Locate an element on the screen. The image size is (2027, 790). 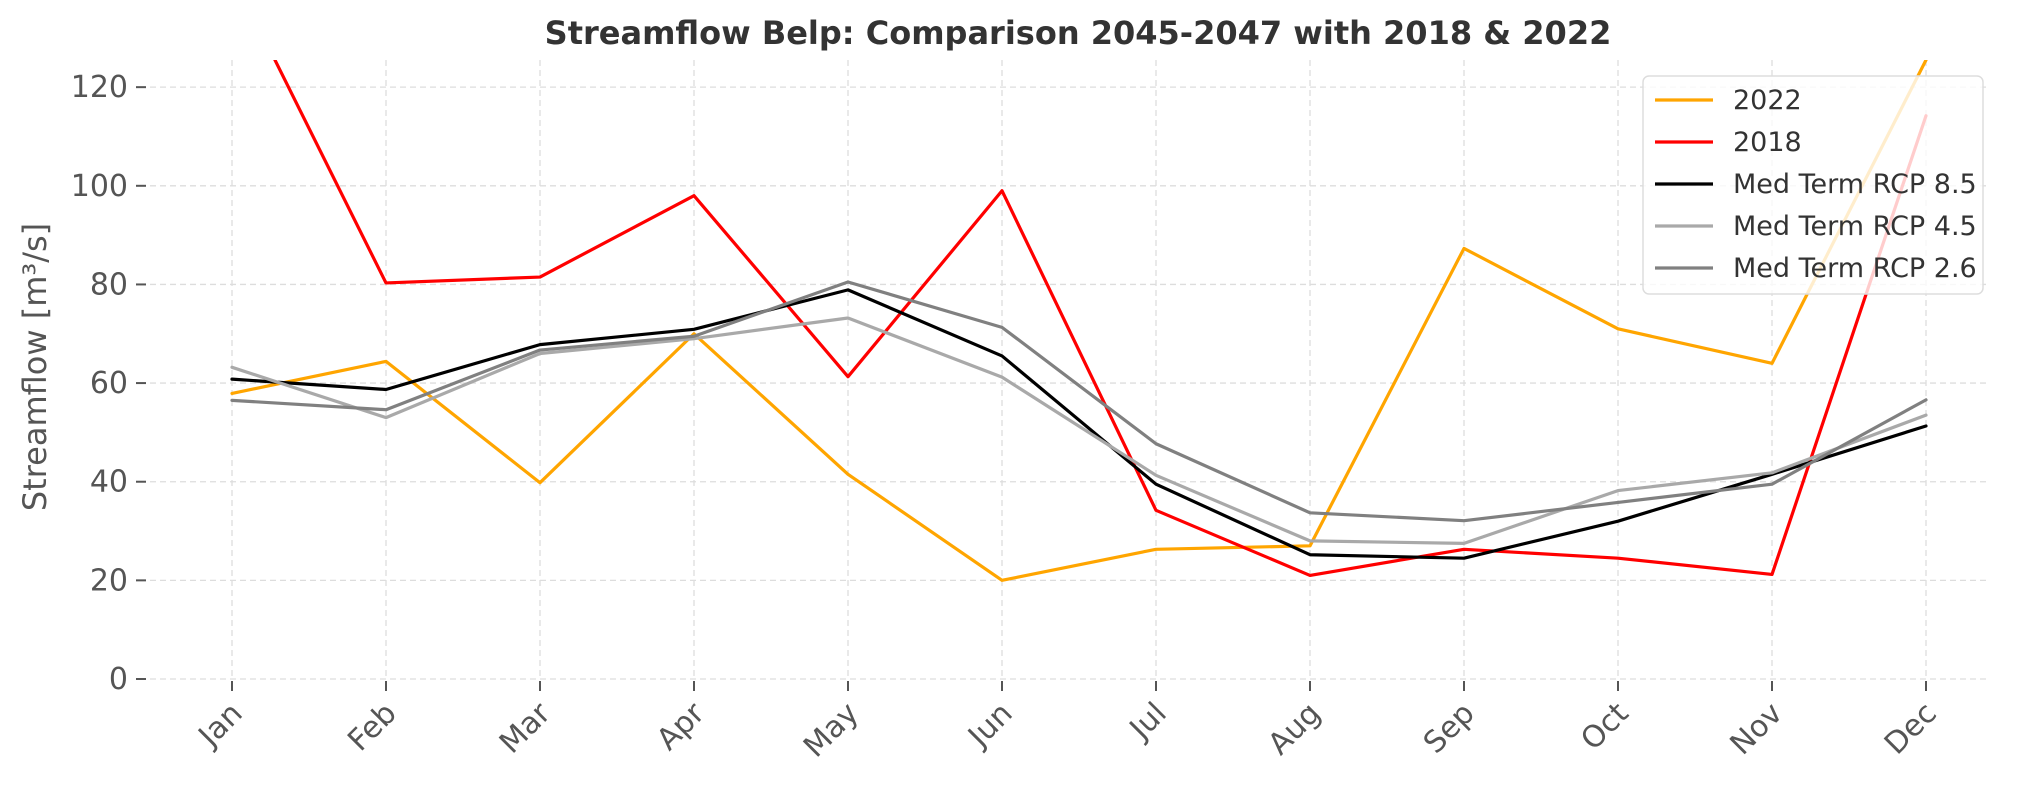
y-tick-label: 20 is located at coordinates (109, 580).